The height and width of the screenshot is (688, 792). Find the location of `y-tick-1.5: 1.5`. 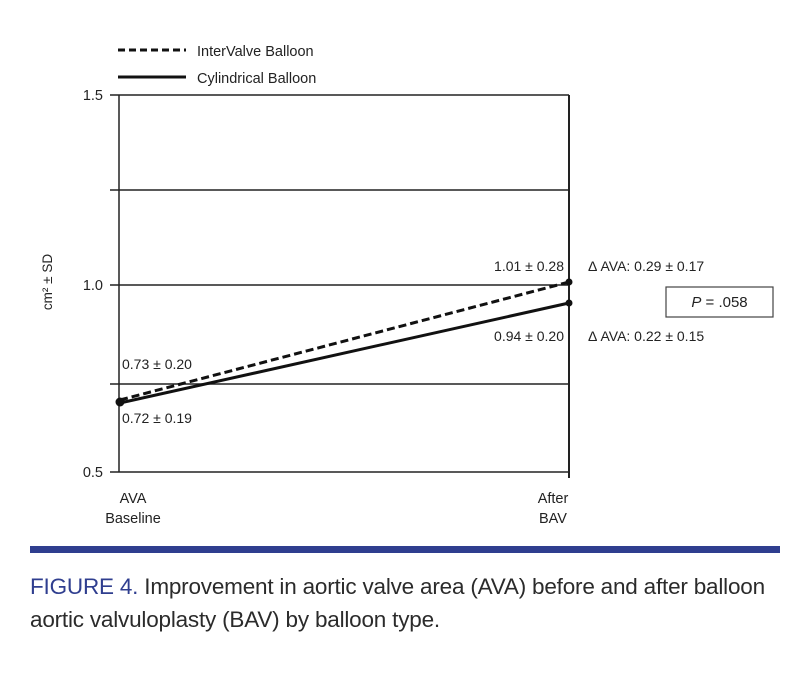

y-tick-1.5: 1.5 is located at coordinates (93, 96).